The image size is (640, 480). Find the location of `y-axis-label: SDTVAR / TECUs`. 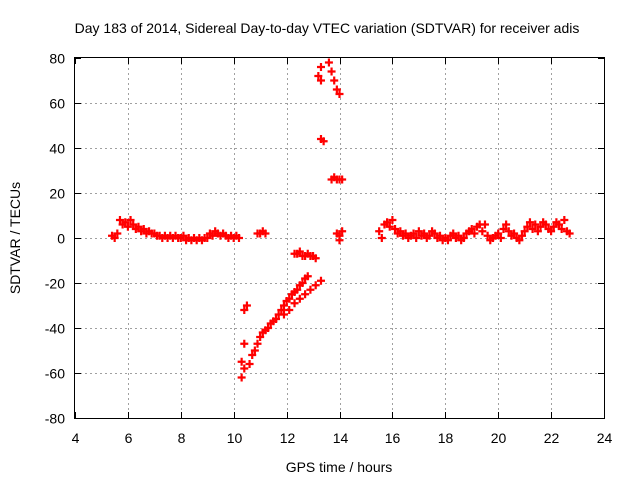

y-axis-label: SDTVAR / TECUs is located at coordinates (15, 238).